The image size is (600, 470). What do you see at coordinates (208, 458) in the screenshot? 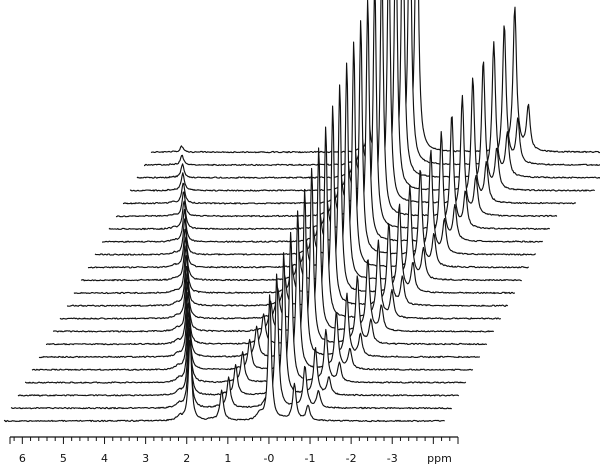
I see `axis-tick-labels: 6 5 4 3 2 1 -0 -1 -2 -3` at bounding box center [208, 458].